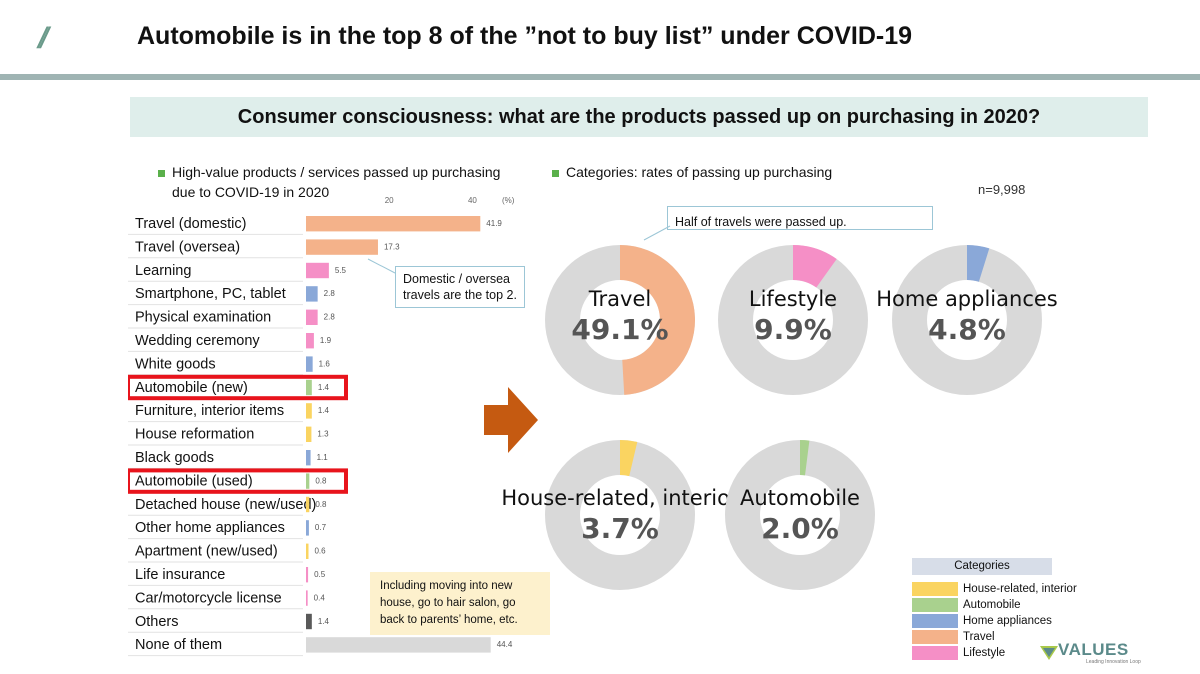 The image size is (1200, 674). I want to click on bar-value-label: 1.1, so click(323, 457).